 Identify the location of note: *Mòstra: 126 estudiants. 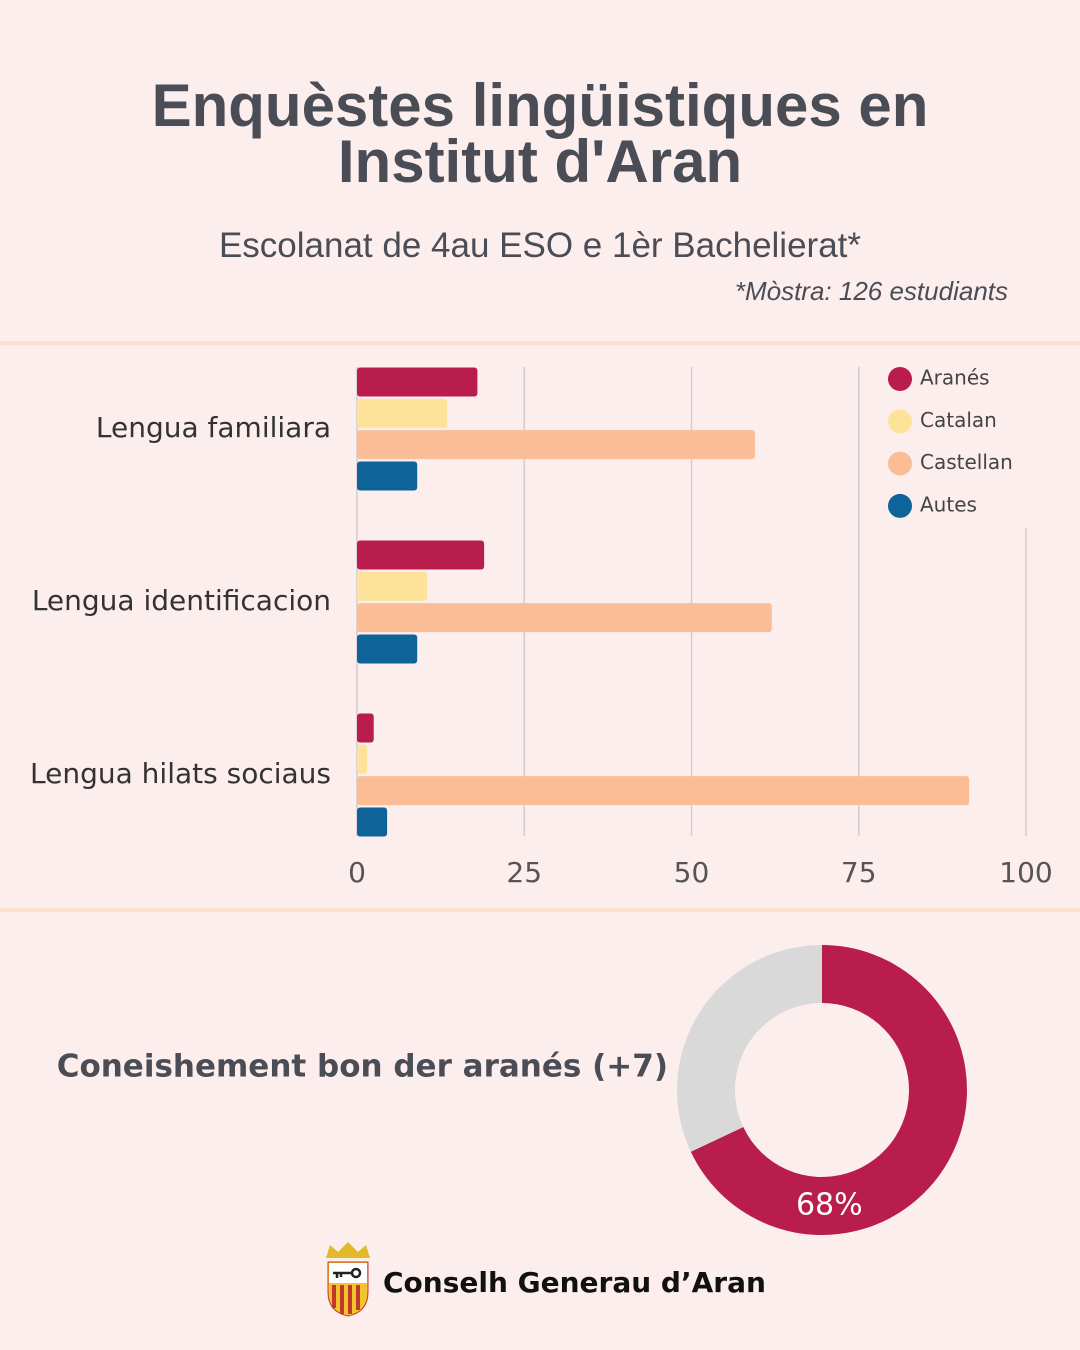
(871, 291).